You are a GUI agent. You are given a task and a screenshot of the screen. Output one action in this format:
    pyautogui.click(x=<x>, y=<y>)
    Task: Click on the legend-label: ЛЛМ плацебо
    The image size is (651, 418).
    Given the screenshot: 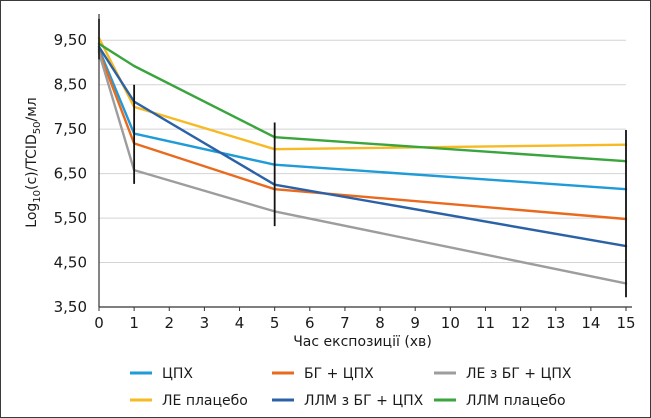 What is the action you would take?
    pyautogui.click(x=516, y=401)
    